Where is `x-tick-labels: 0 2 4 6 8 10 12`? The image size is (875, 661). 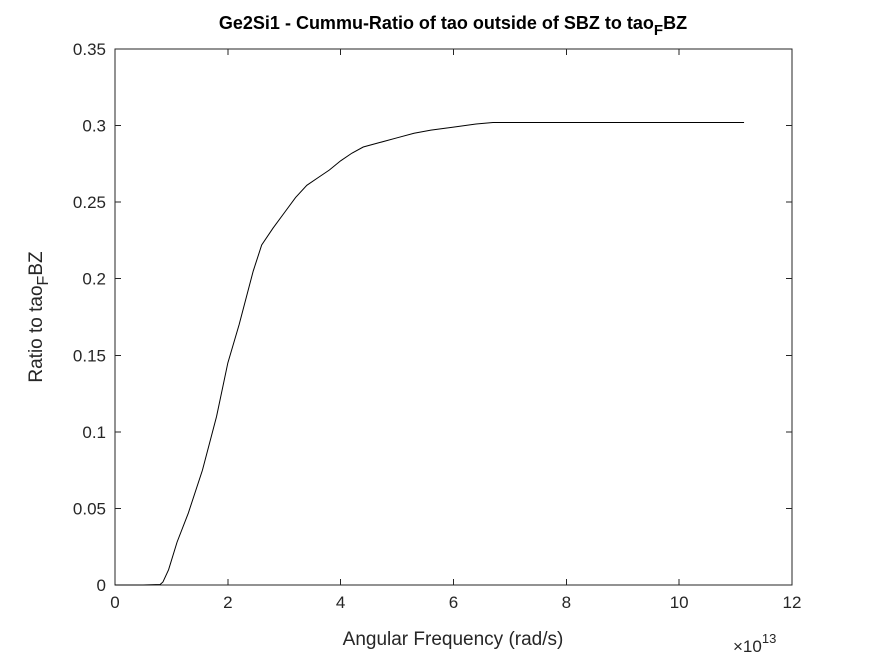
x-tick-labels: 0 2 4 6 8 10 12 is located at coordinates (455, 602).